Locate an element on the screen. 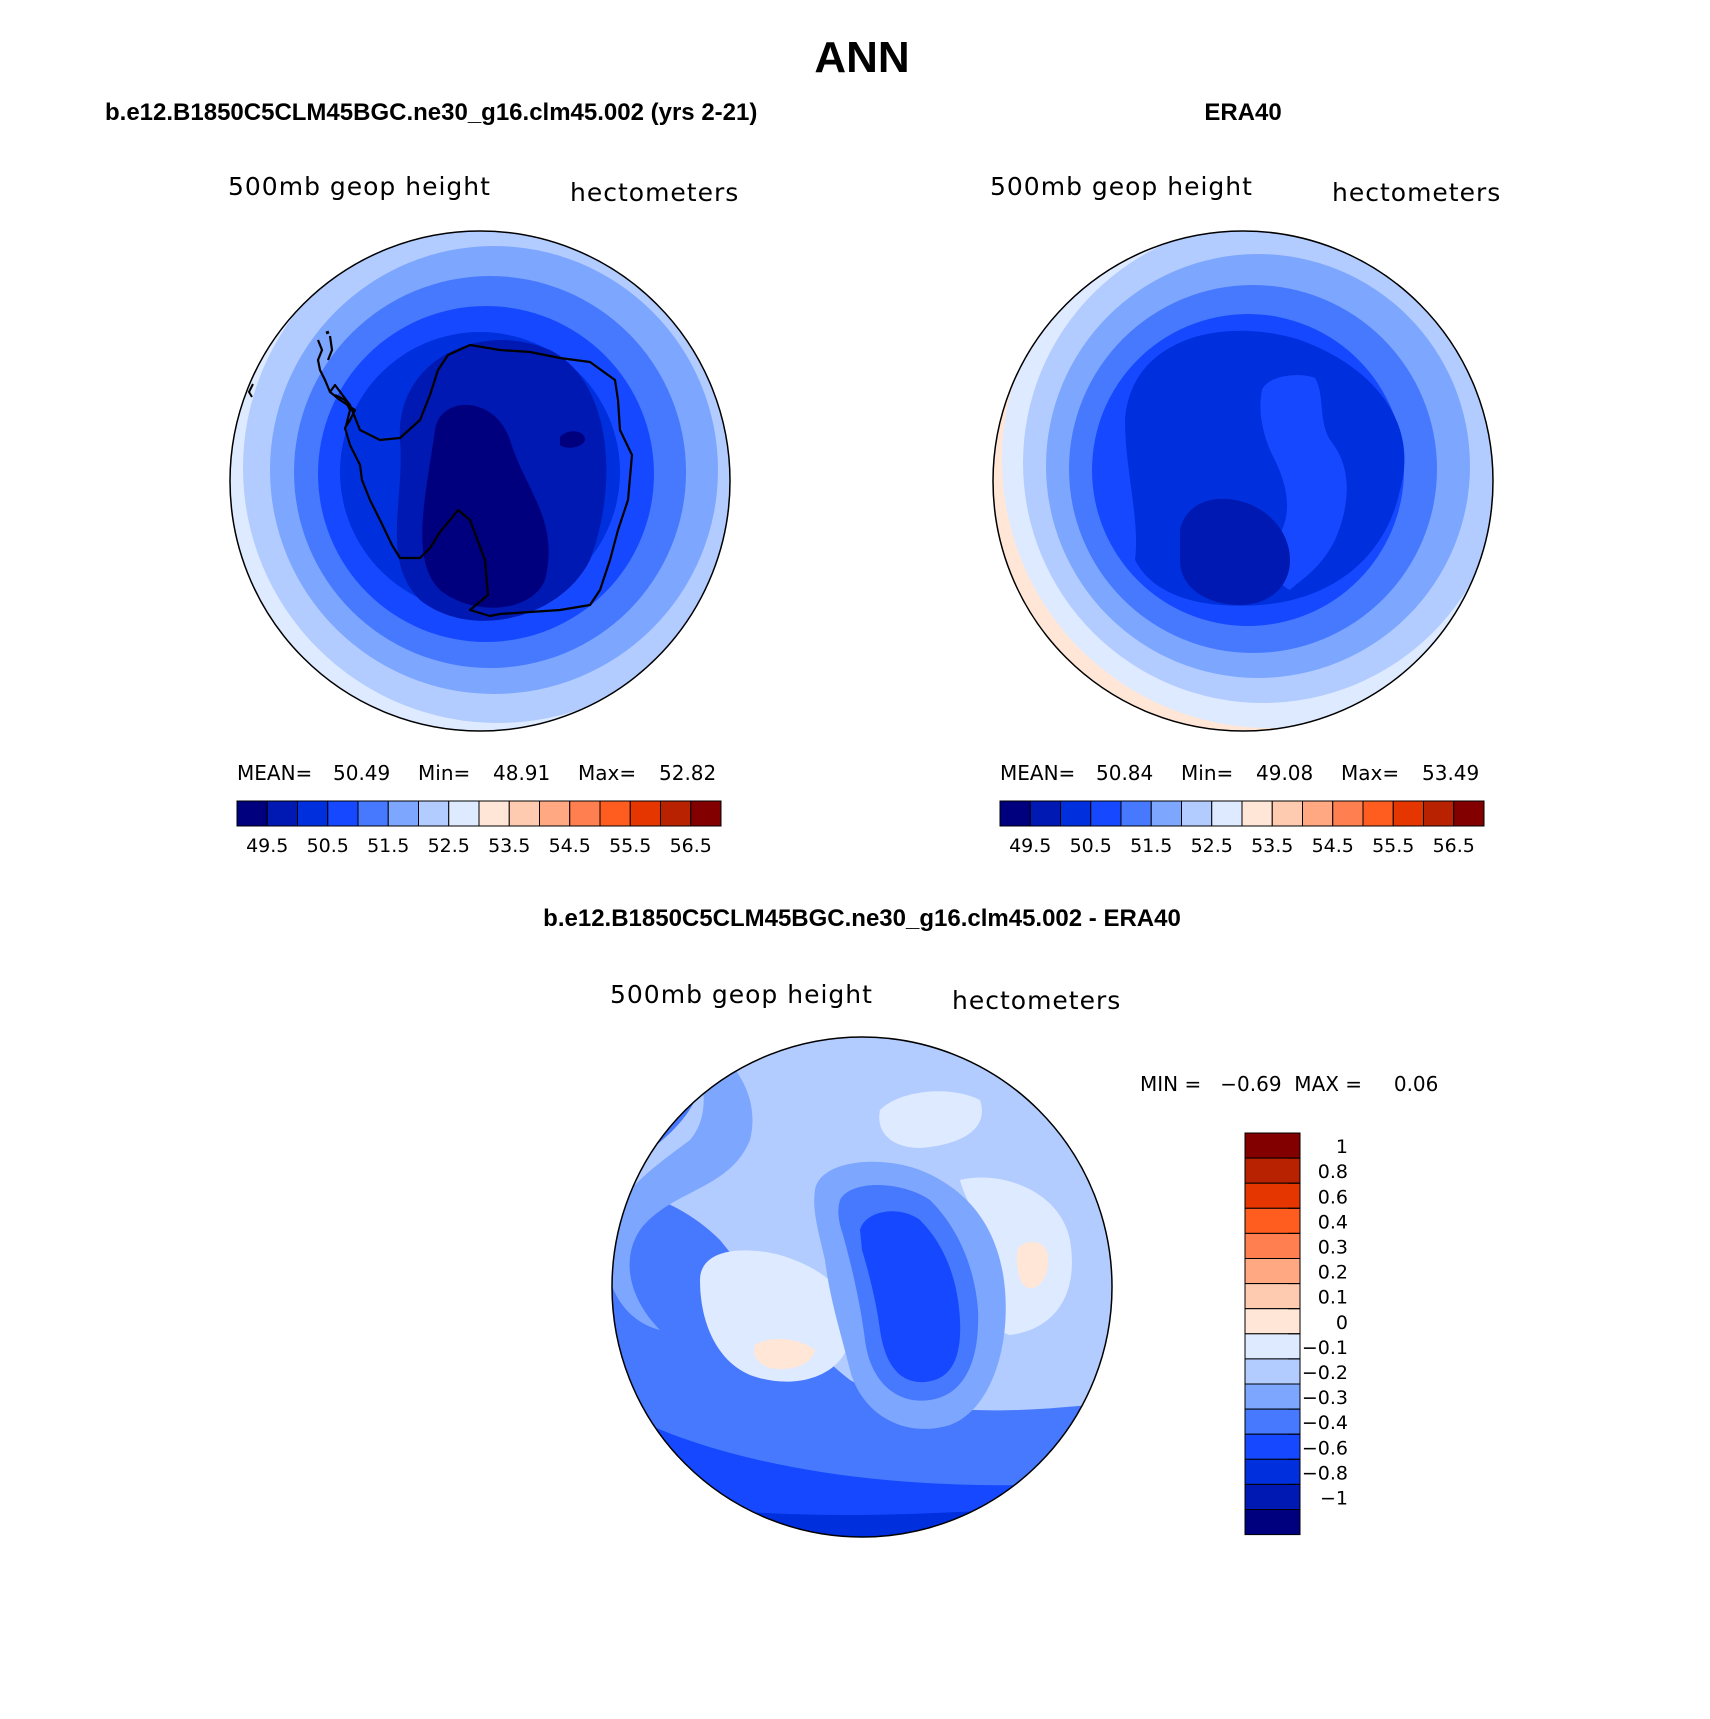 The image size is (1710, 1719). panel-model-max-value: 52.82 is located at coordinates (687, 773).